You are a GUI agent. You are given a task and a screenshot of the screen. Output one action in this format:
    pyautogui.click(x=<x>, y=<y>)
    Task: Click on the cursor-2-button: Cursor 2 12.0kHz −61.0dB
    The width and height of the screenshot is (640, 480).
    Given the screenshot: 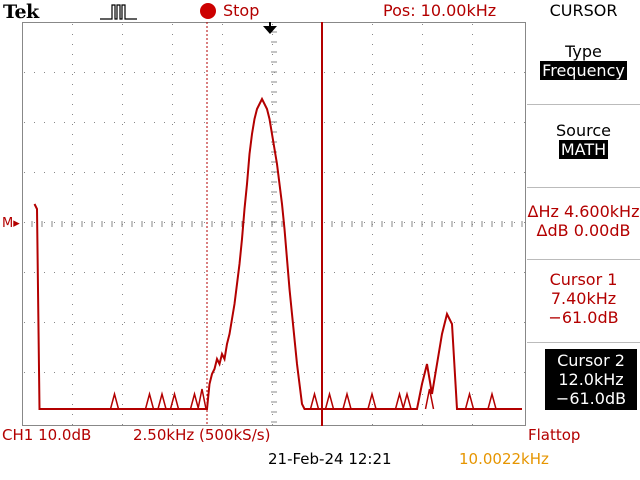 What is the action you would take?
    pyautogui.click(x=591, y=379)
    